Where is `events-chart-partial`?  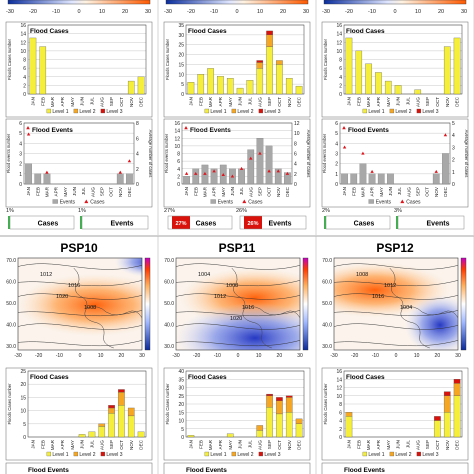 events-chart-partial is located at coordinates (237, 468).